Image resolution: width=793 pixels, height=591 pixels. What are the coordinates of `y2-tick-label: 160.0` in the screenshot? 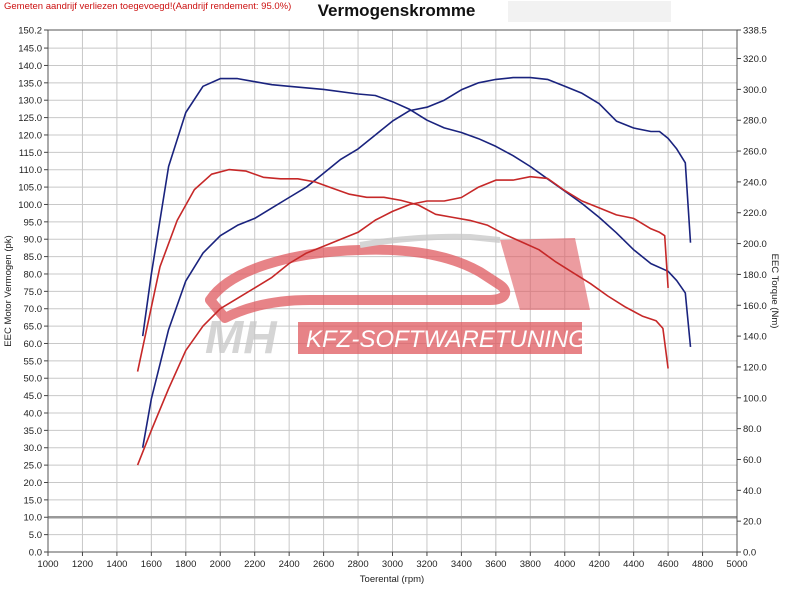 It's located at (755, 306).